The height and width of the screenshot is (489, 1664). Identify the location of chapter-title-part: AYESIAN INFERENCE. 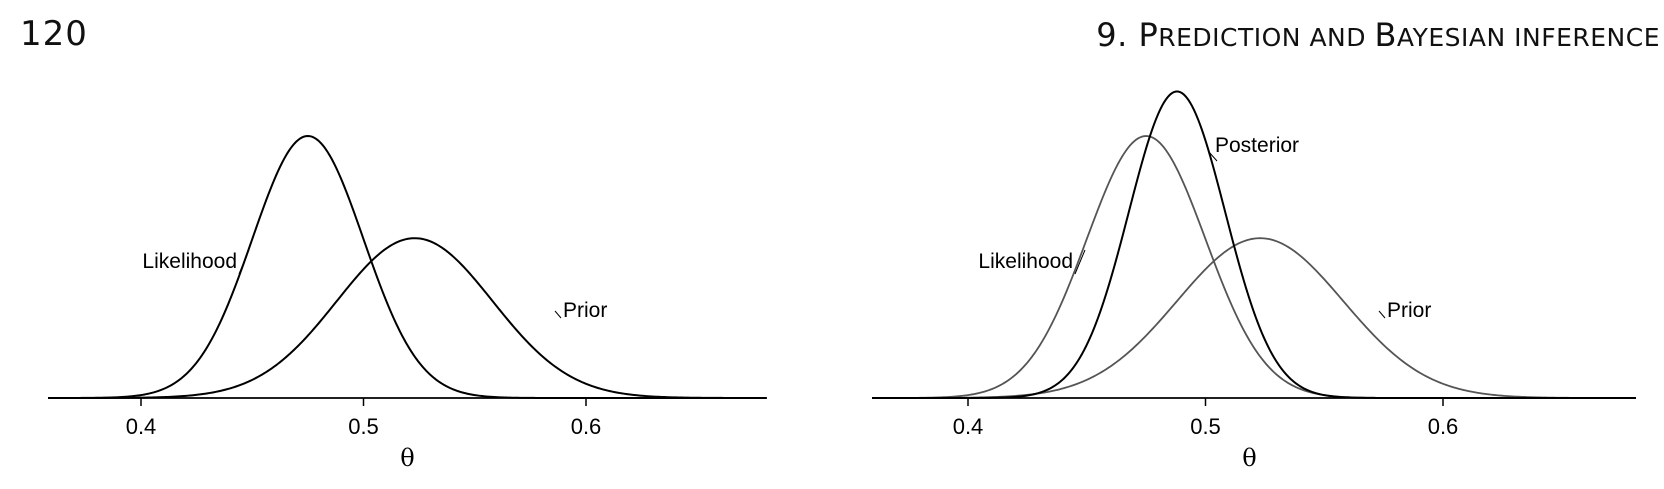
(1528, 37).